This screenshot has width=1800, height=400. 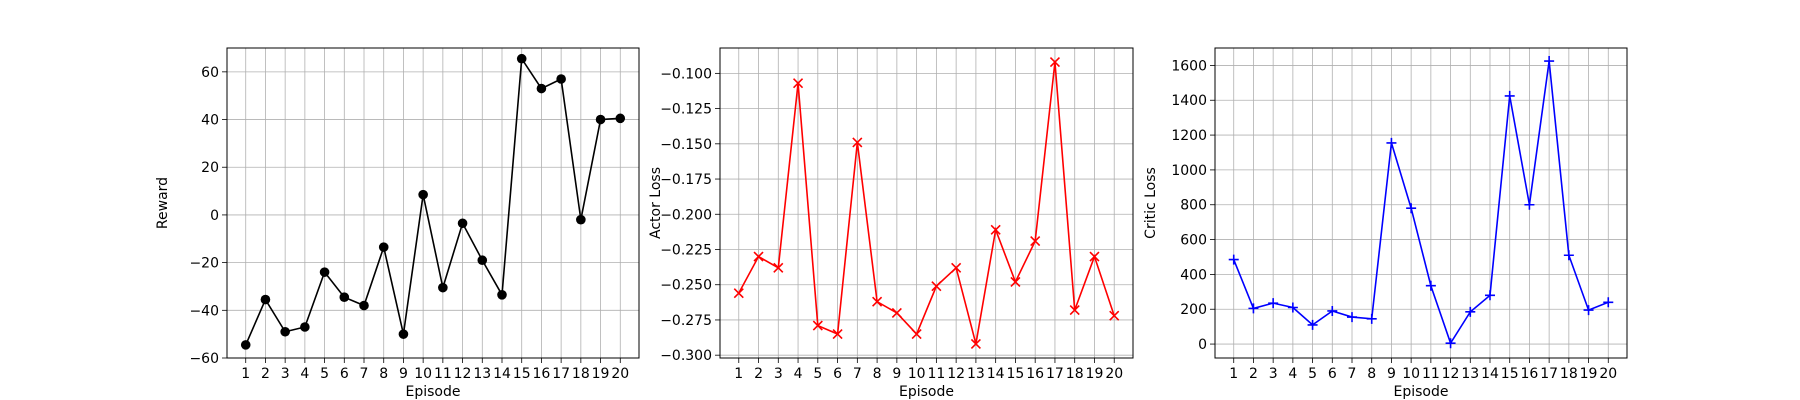 I want to click on x-tick-label: 3, so click(x=285, y=374).